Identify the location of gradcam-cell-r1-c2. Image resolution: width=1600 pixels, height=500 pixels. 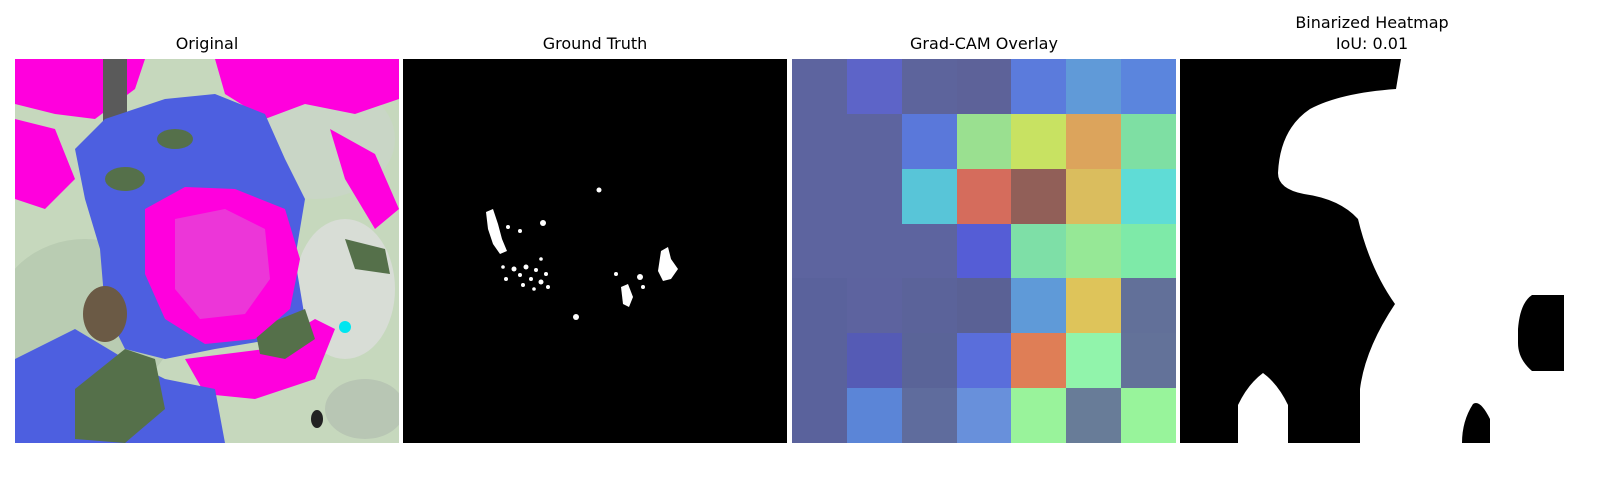
(929, 141).